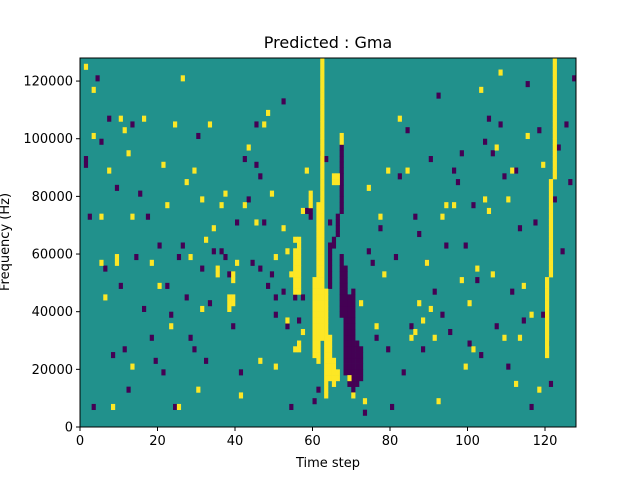  I want to click on y-tick-label: 100000, so click(48, 139).